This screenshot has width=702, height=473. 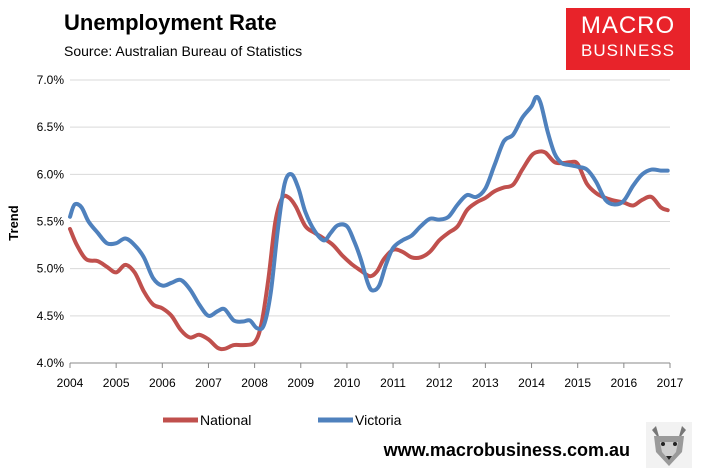 What do you see at coordinates (282, 420) in the screenshot?
I see `legend: National Victoria` at bounding box center [282, 420].